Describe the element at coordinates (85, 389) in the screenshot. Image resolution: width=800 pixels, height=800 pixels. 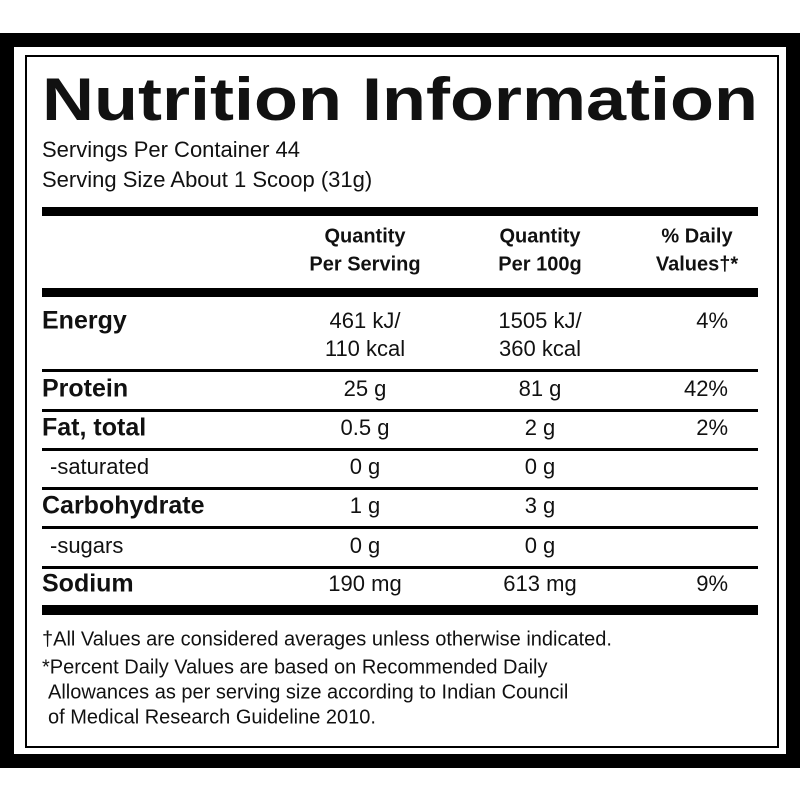
I see `nutrient-name: Protein` at that location.